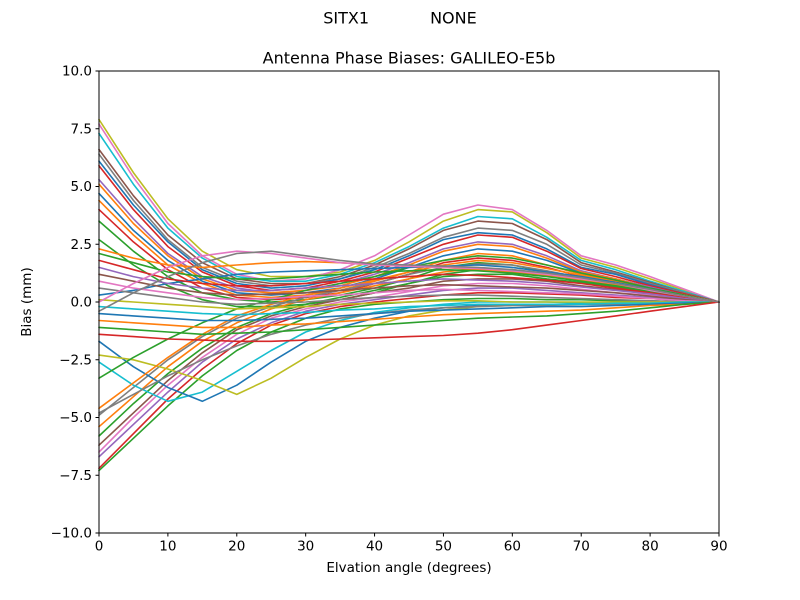  Describe the element at coordinates (650, 547) in the screenshot. I see `x-tick-label: 80` at that location.